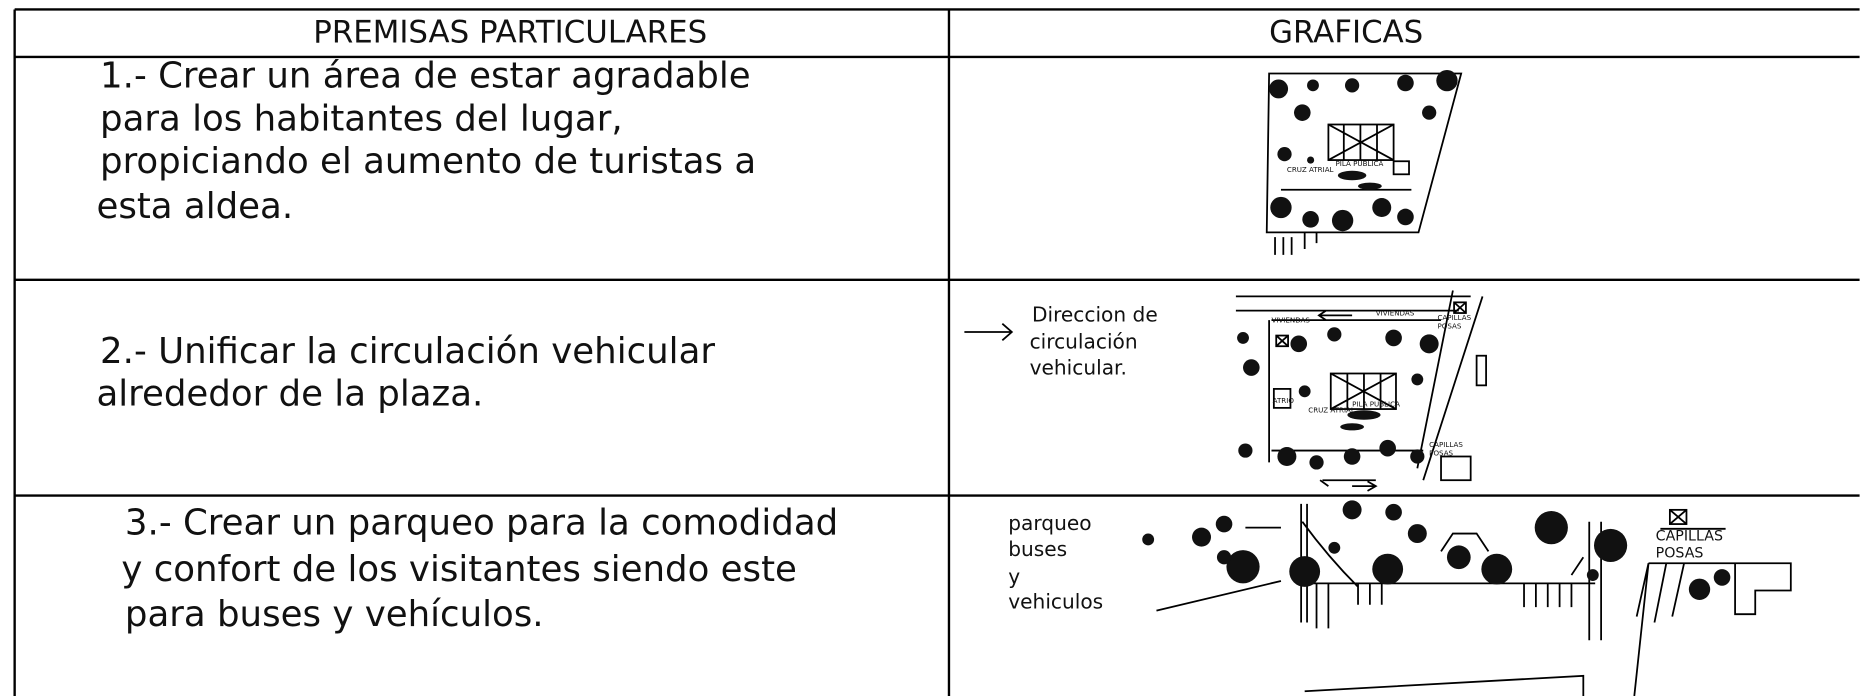 The image size is (1860, 696). I want to click on premise-text: alrededor de la plaza., so click(289, 394).